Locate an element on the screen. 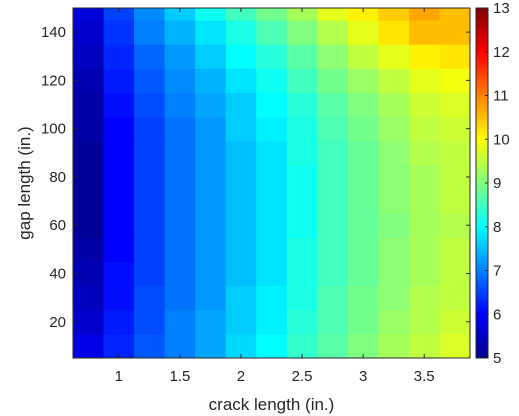 This screenshot has width=519, height=416. x-tick-label: 2 is located at coordinates (241, 376).